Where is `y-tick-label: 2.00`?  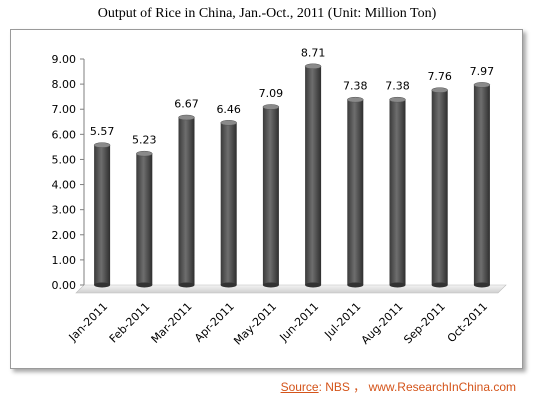
y-tick-label: 2.00 is located at coordinates (64, 235).